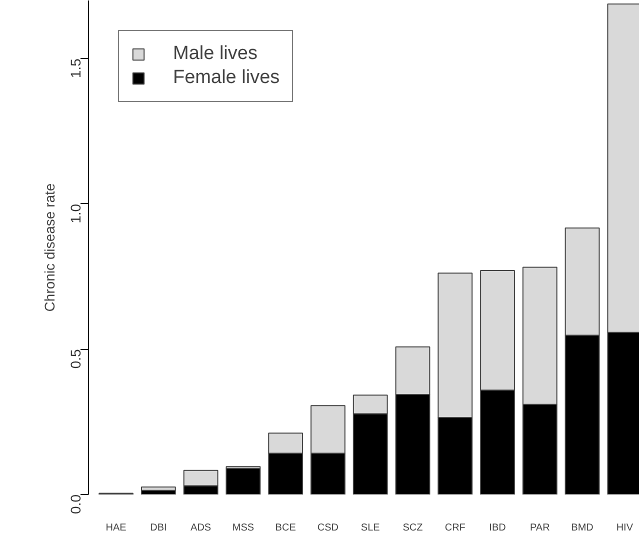 The image size is (639, 544). Describe the element at coordinates (540, 528) in the screenshot. I see `x-tick-label: PAR` at that location.